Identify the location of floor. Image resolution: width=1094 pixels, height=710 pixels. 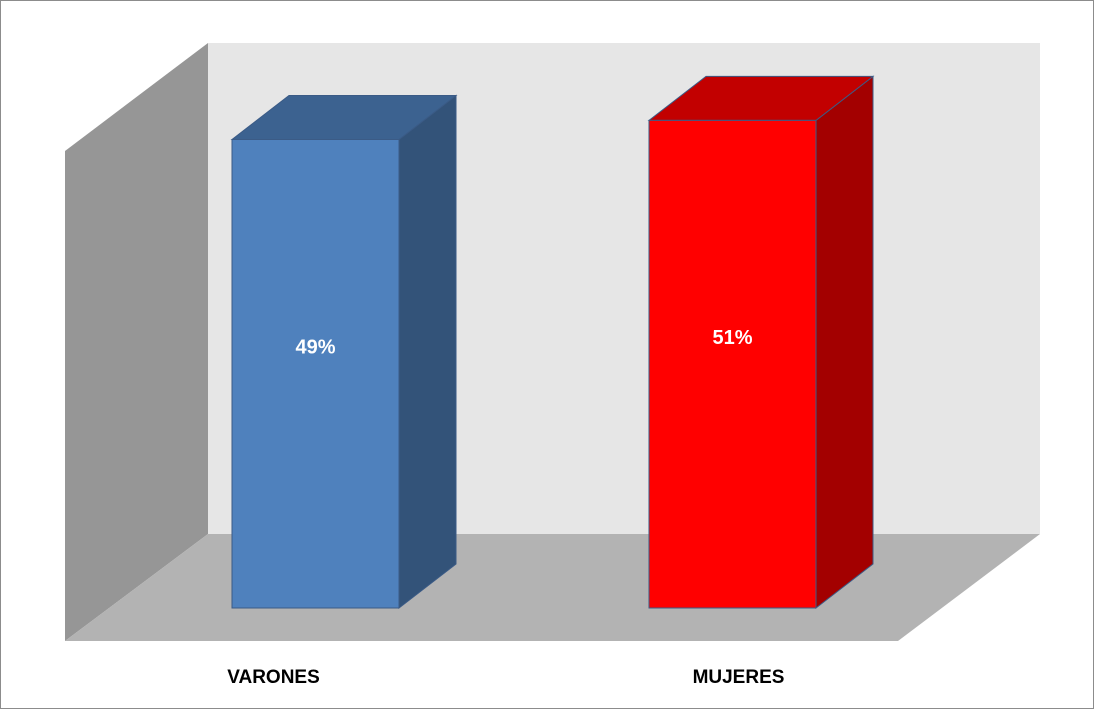
(552, 587).